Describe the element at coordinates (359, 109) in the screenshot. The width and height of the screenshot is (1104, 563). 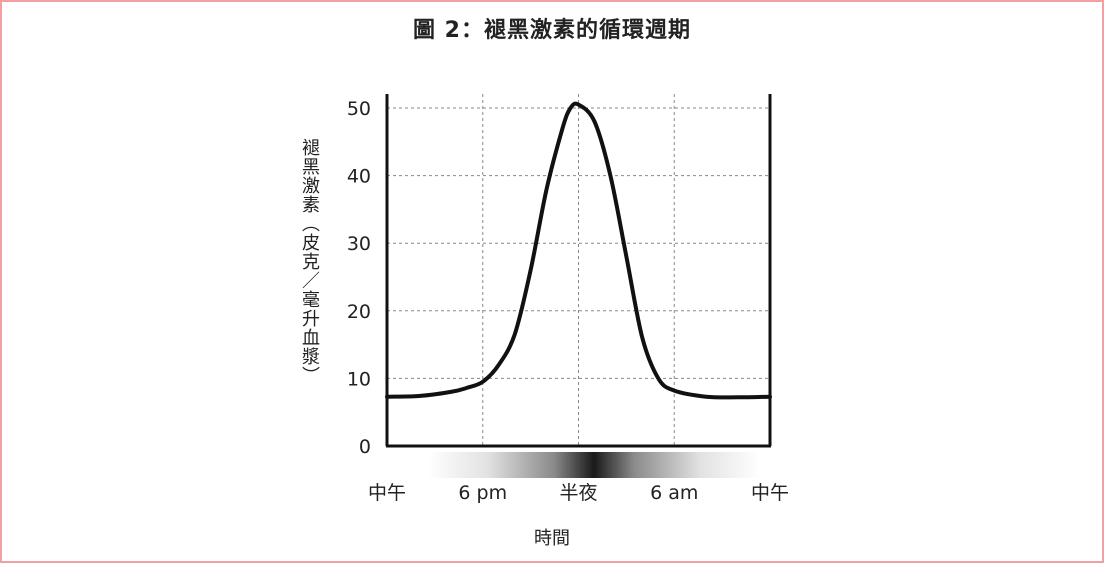
I see `y-tick-label: 50` at that location.